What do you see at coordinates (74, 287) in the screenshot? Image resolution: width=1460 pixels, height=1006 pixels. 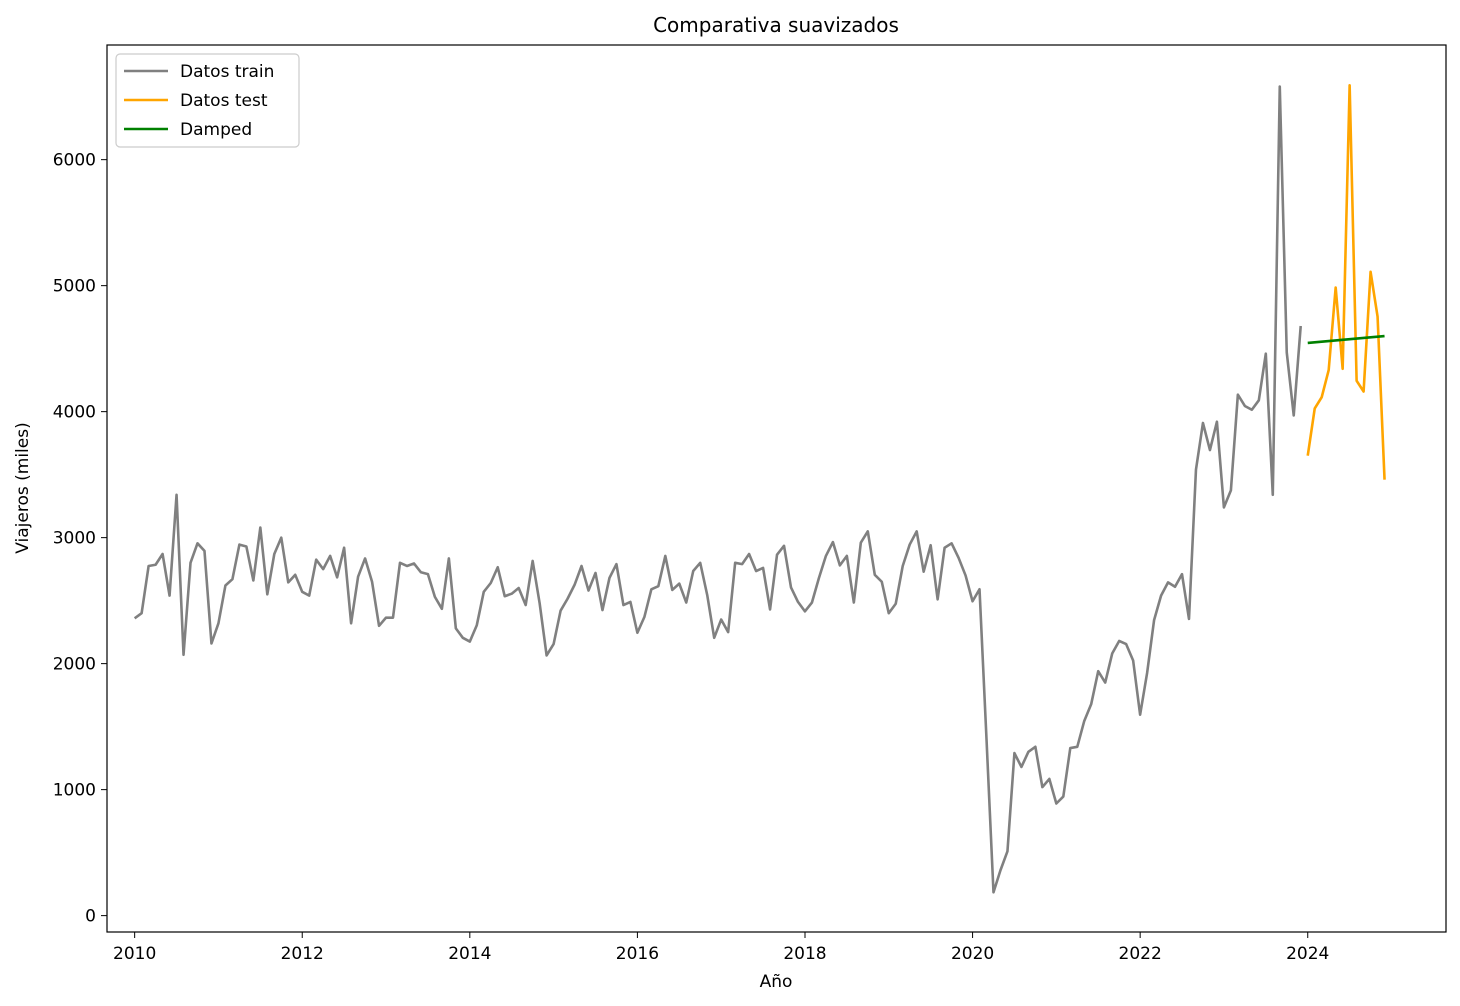 I see `y-tick-label: 5000` at bounding box center [74, 287].